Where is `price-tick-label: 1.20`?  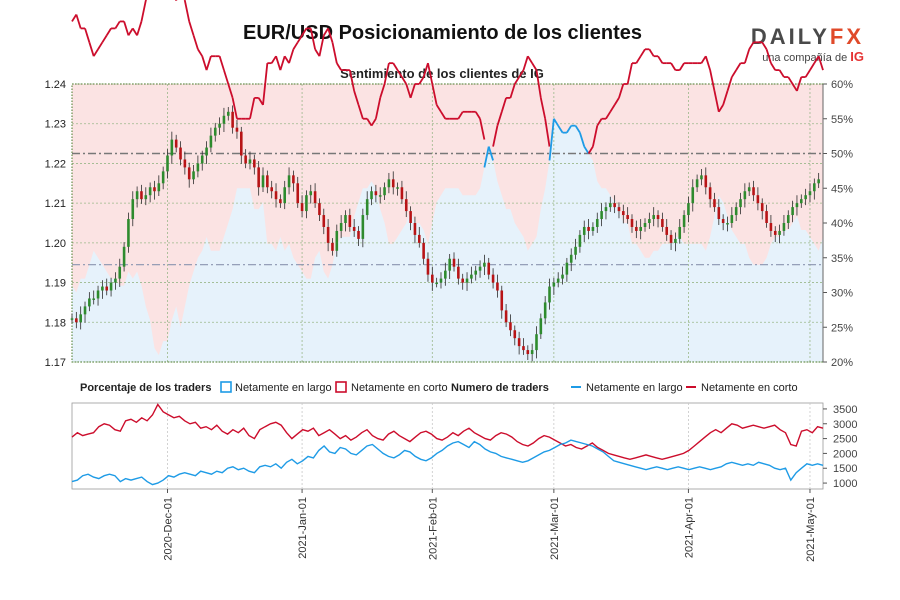 price-tick-label: 1.20 is located at coordinates (55, 244).